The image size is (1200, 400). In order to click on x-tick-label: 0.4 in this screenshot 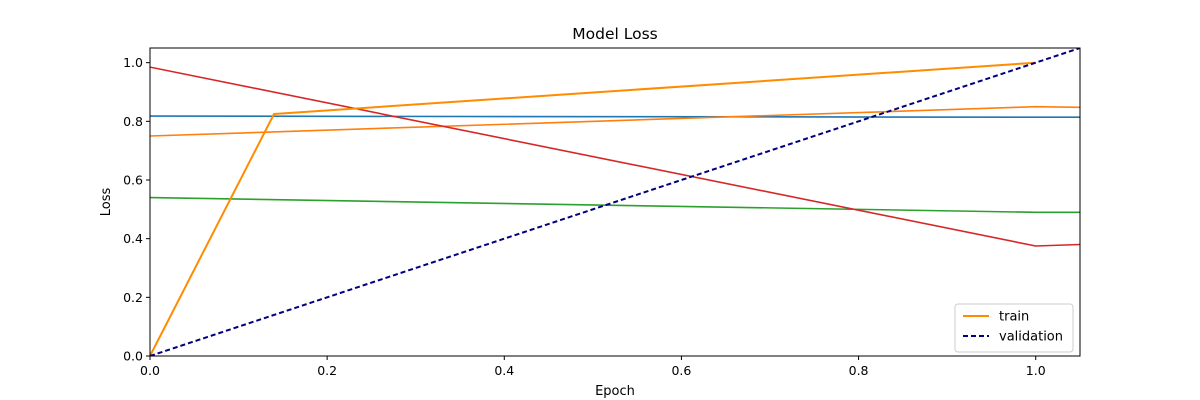, I will do `click(504, 370)`.